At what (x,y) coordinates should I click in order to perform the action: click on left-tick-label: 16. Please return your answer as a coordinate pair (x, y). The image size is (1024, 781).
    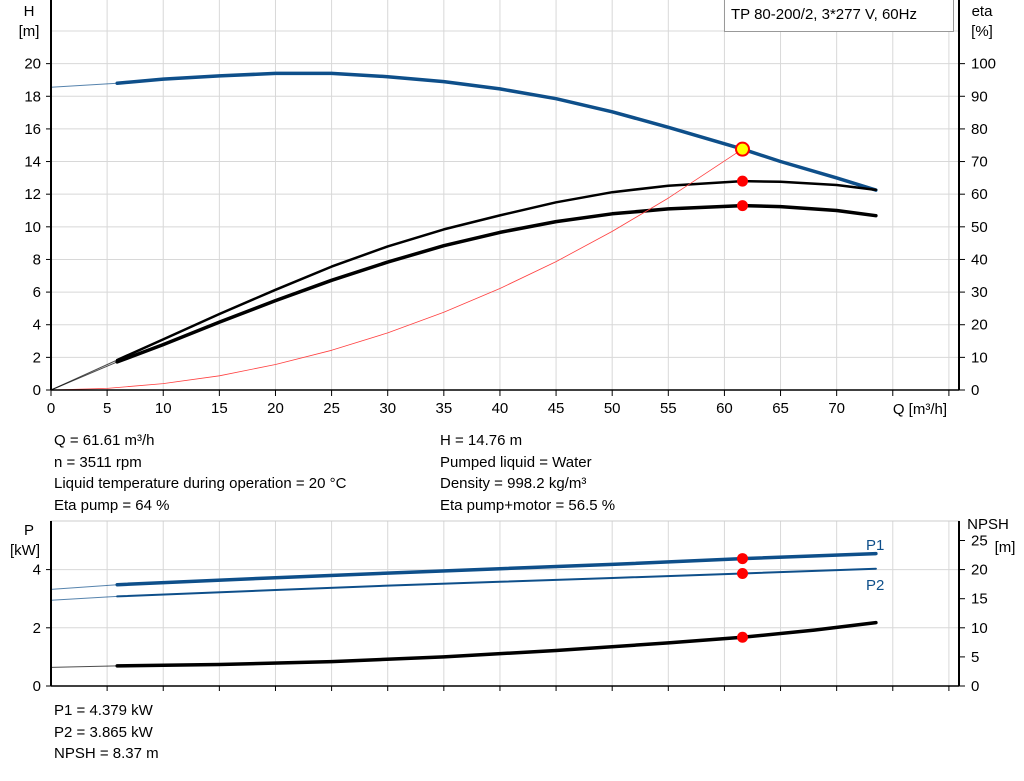
    Looking at the image, I should click on (32, 129).